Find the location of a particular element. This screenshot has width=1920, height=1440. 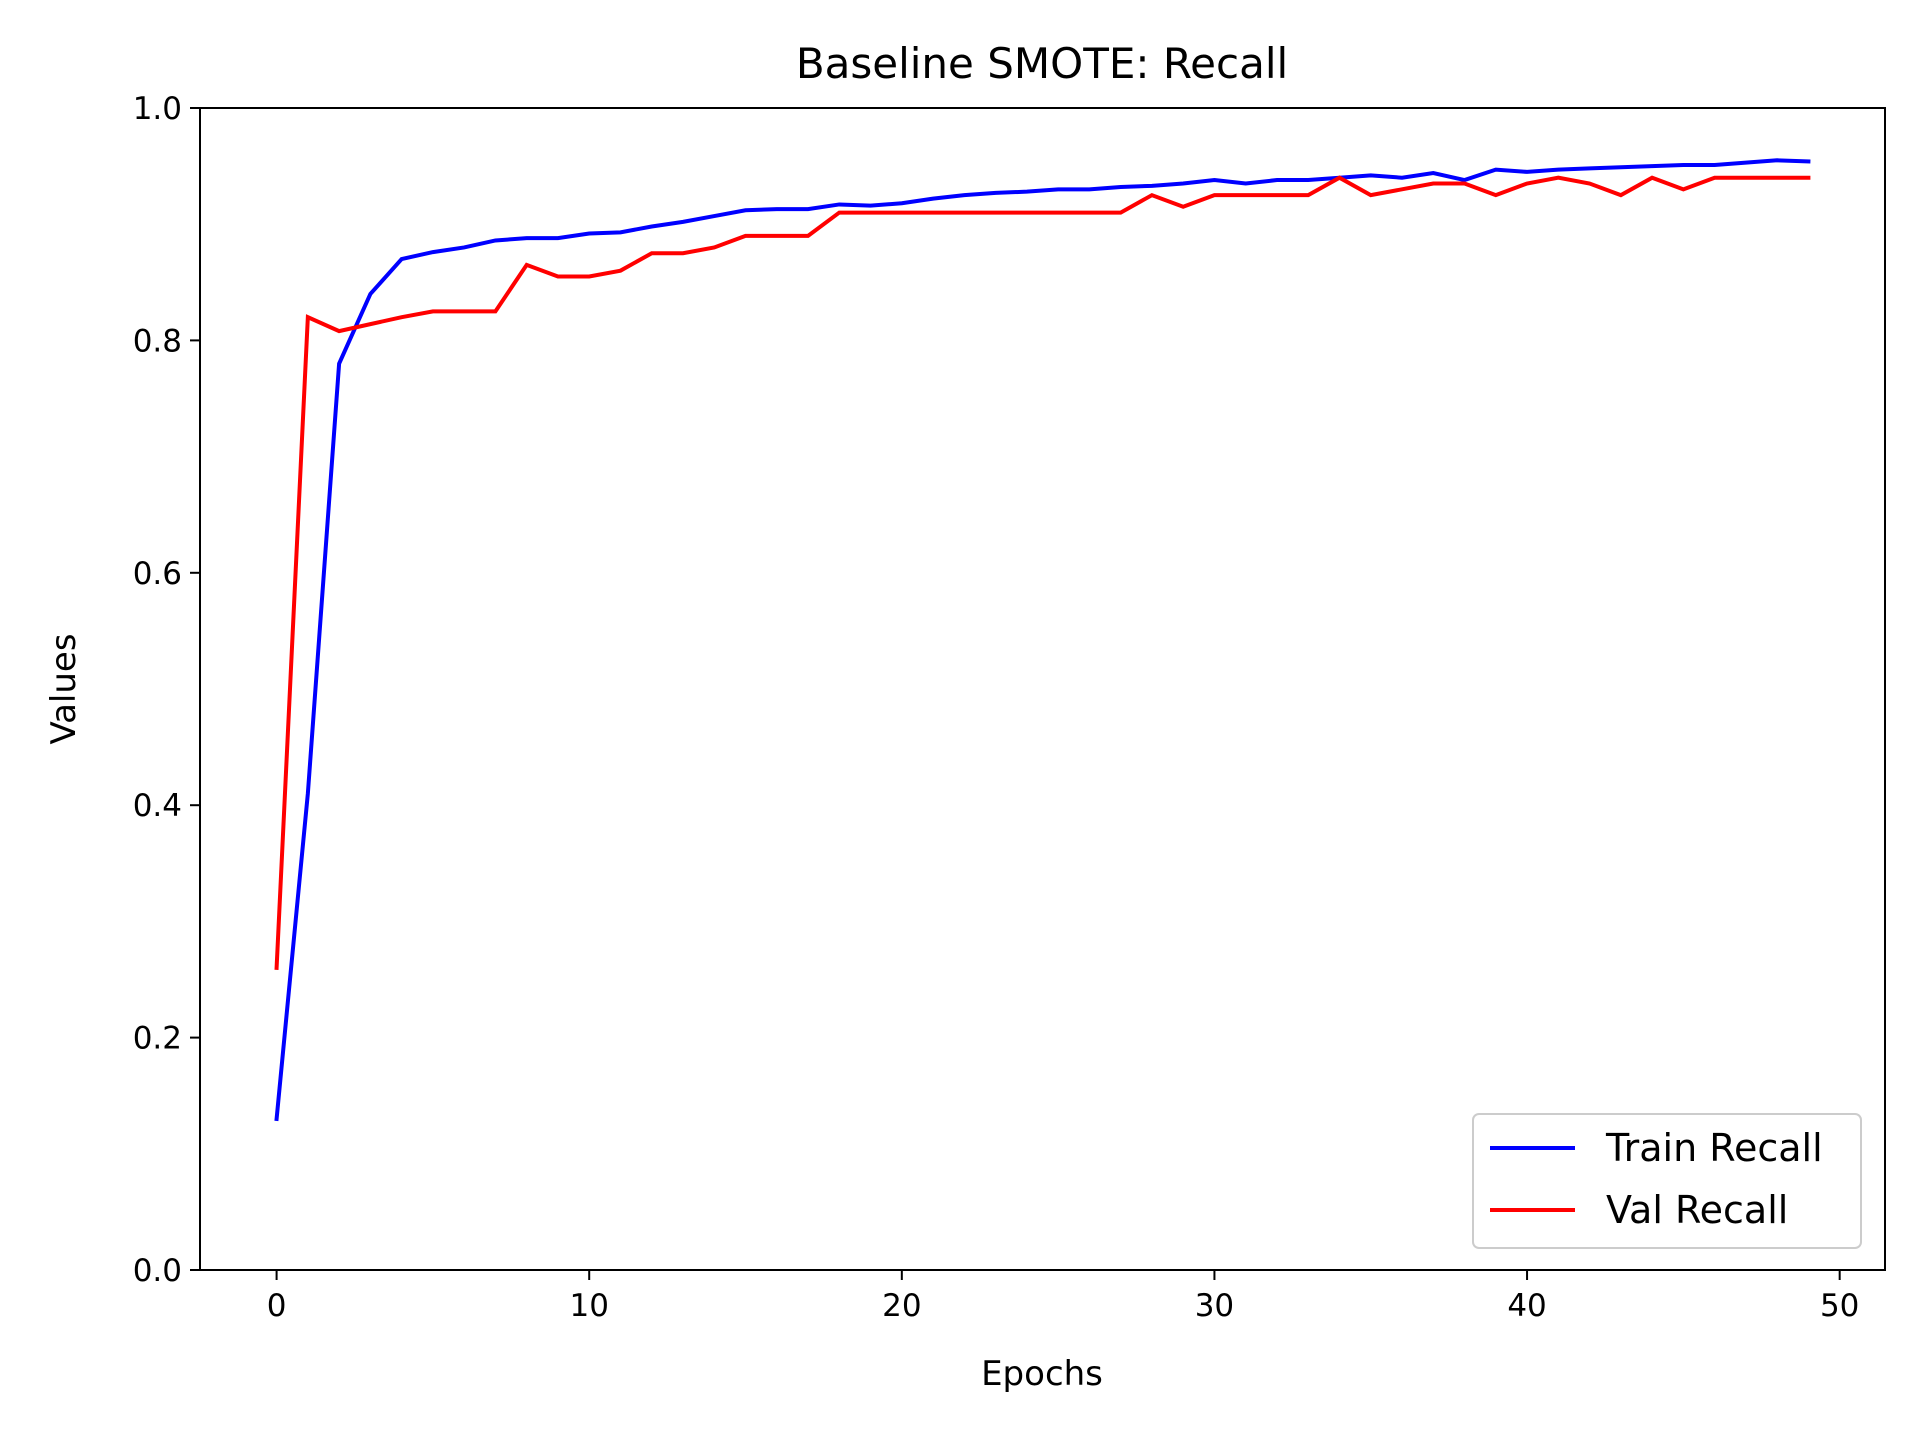

x-tick-label: 0 is located at coordinates (277, 1306).